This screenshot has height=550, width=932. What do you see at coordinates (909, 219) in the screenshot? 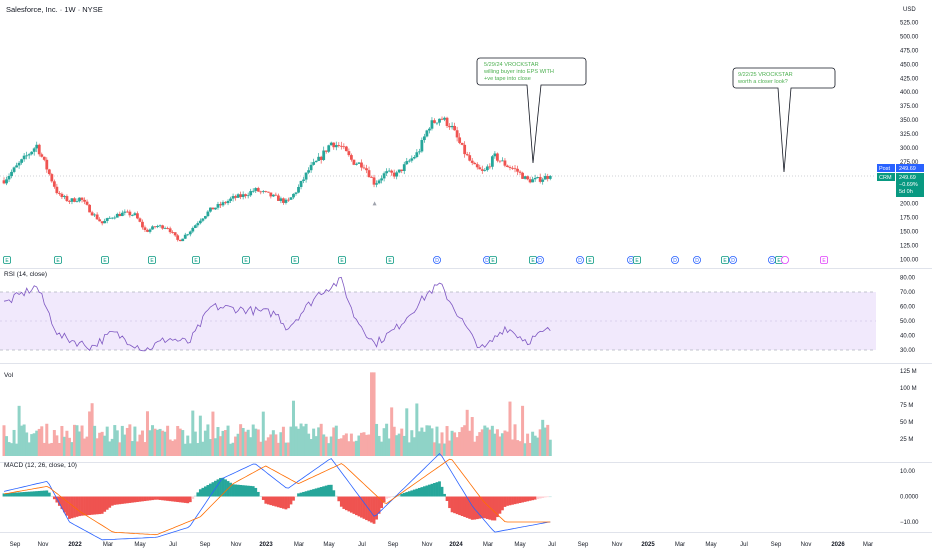
I see `price-tick-label: 175.00` at bounding box center [909, 219].